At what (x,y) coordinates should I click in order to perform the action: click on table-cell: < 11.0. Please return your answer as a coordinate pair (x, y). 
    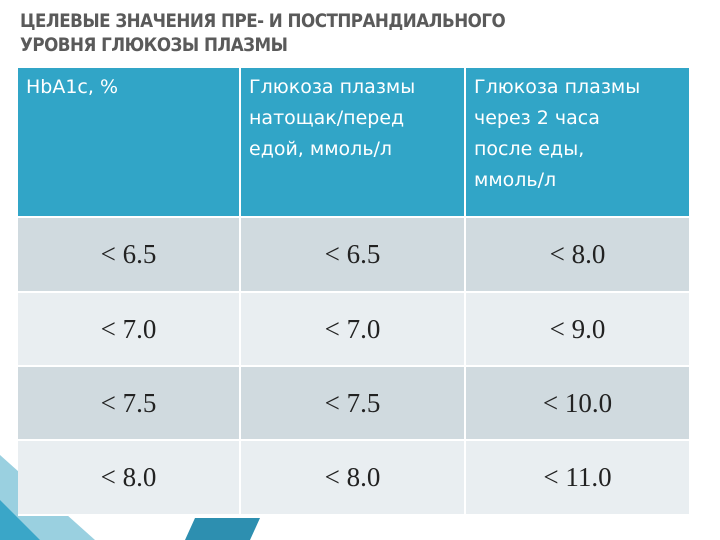
    Looking at the image, I should click on (578, 478).